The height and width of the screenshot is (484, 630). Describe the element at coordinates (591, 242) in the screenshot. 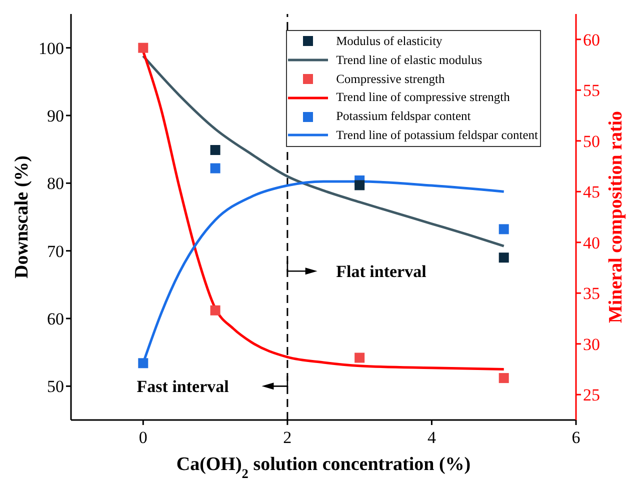

I see `y2-tick-label: 40` at that location.